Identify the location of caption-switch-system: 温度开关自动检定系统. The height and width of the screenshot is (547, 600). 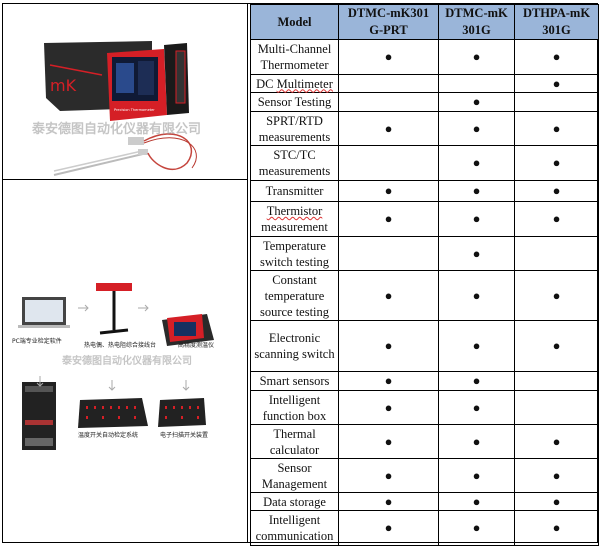
(108, 435).